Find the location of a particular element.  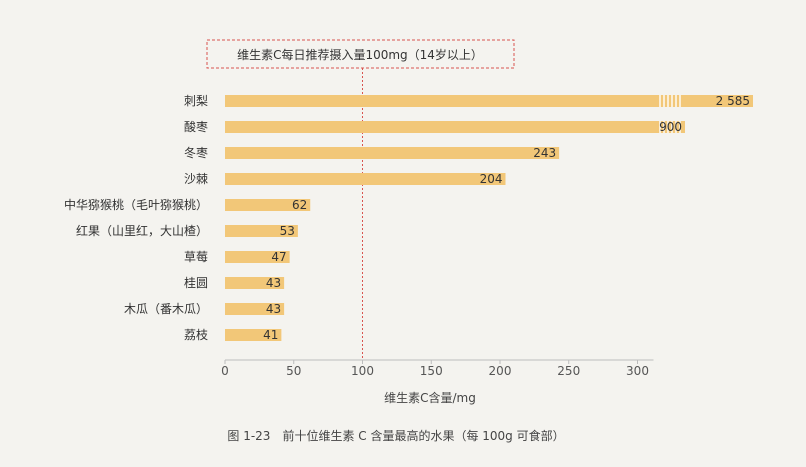

category-label: 沙棘 is located at coordinates (196, 179).